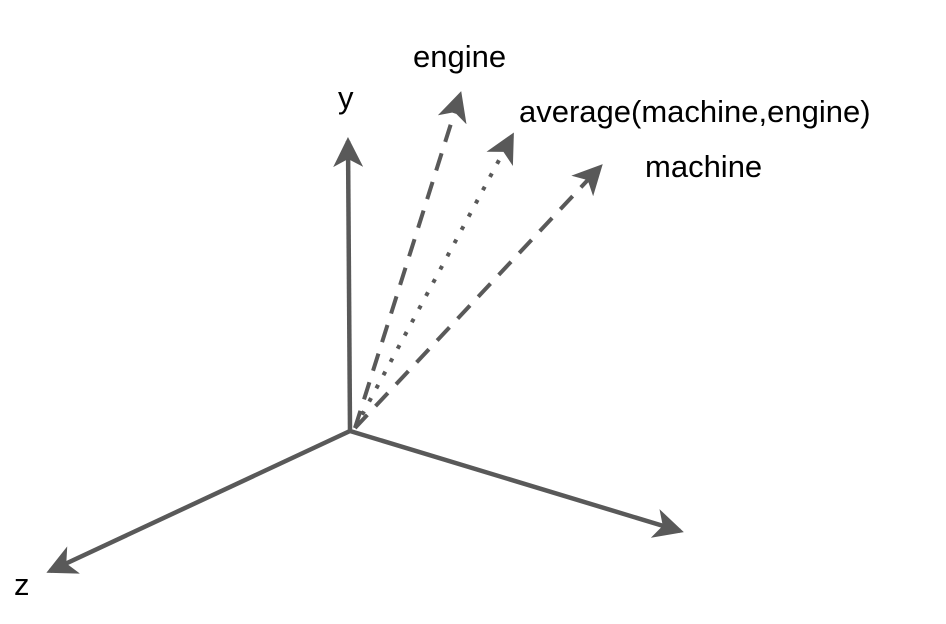  Describe the element at coordinates (410, 260) in the screenshot. I see `engine-vector` at that location.